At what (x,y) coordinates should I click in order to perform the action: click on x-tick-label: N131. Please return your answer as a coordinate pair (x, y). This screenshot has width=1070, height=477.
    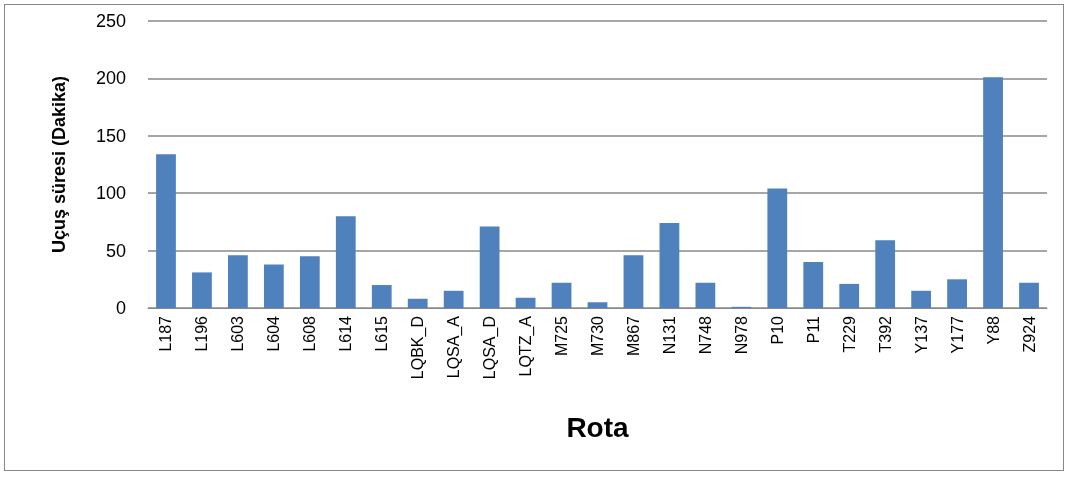
    Looking at the image, I should click on (669, 335).